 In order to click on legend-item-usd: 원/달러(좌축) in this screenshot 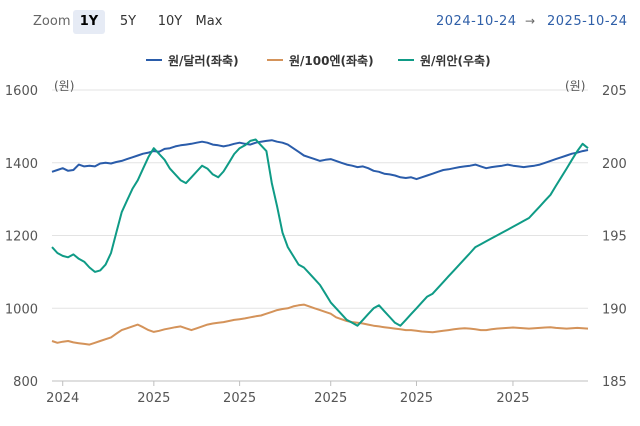, I will do `click(192, 60)`.